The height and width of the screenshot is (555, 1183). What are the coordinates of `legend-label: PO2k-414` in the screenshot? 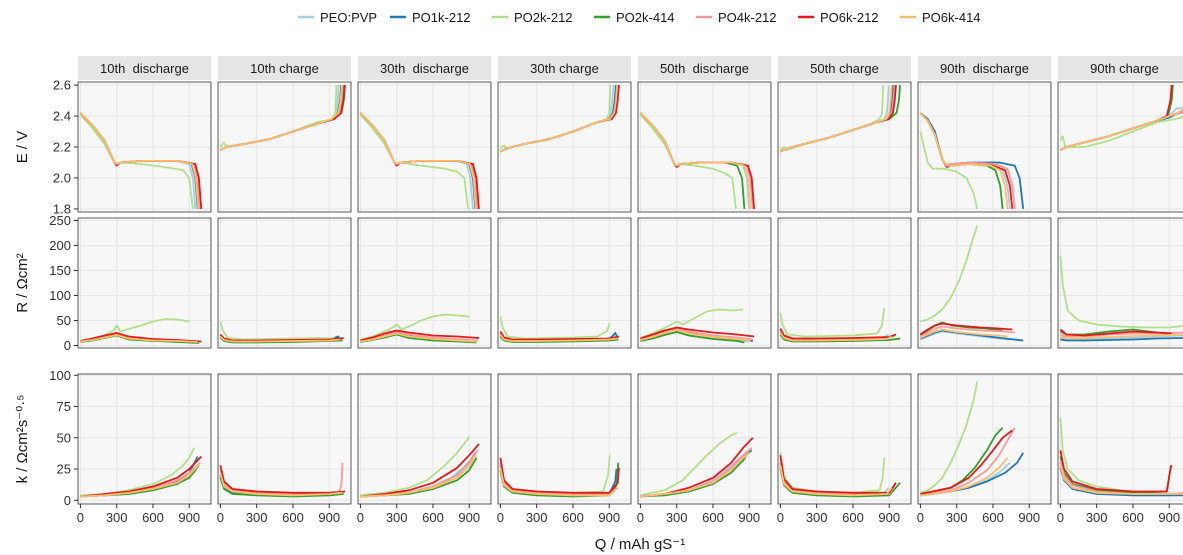 It's located at (645, 17).